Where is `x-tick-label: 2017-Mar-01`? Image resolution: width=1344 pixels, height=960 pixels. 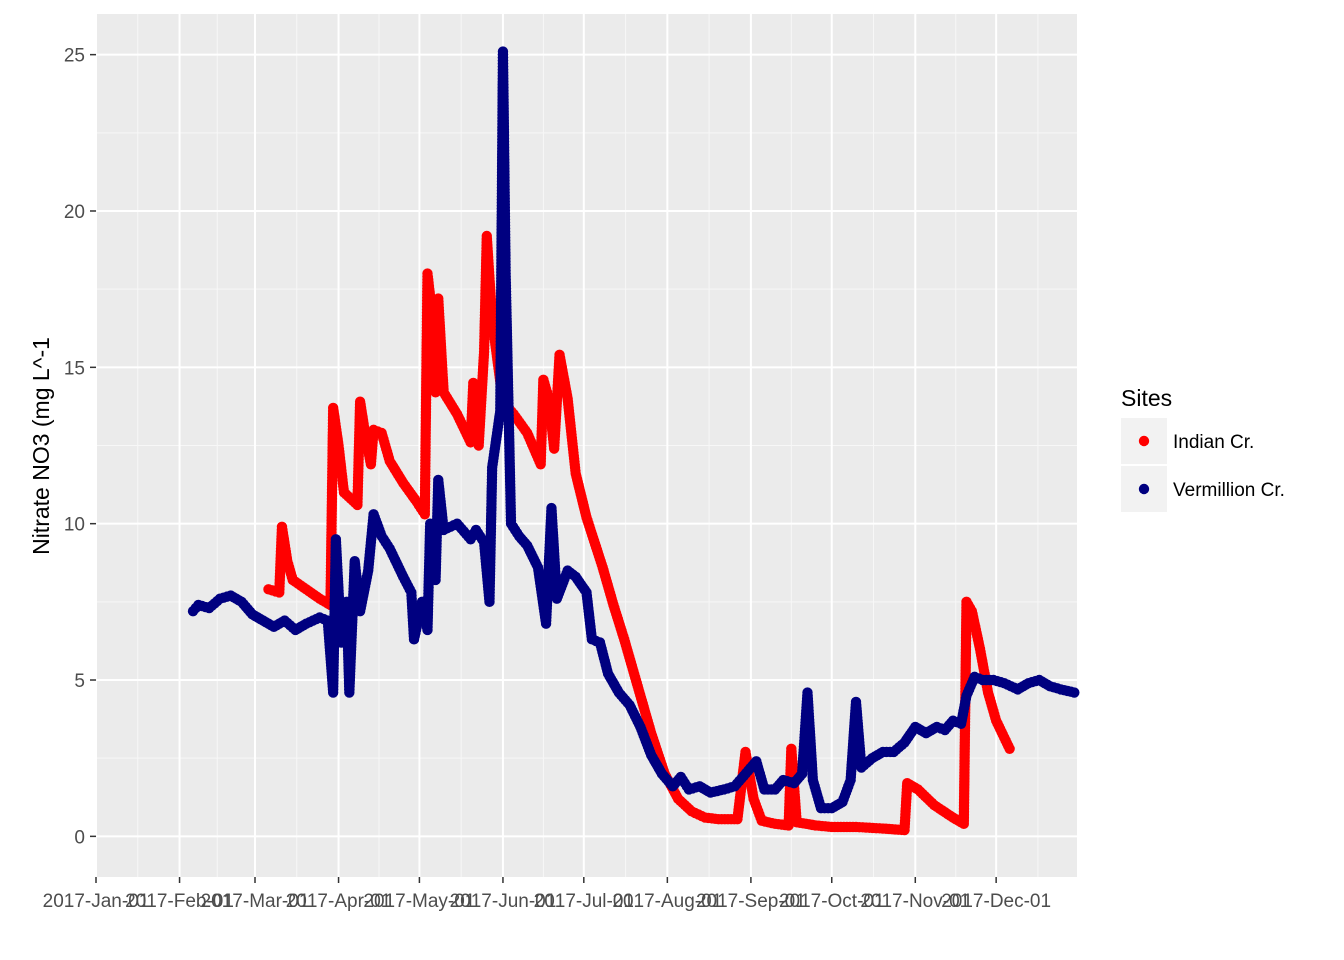
x-tick-label: 2017-Mar-01 is located at coordinates (255, 901).